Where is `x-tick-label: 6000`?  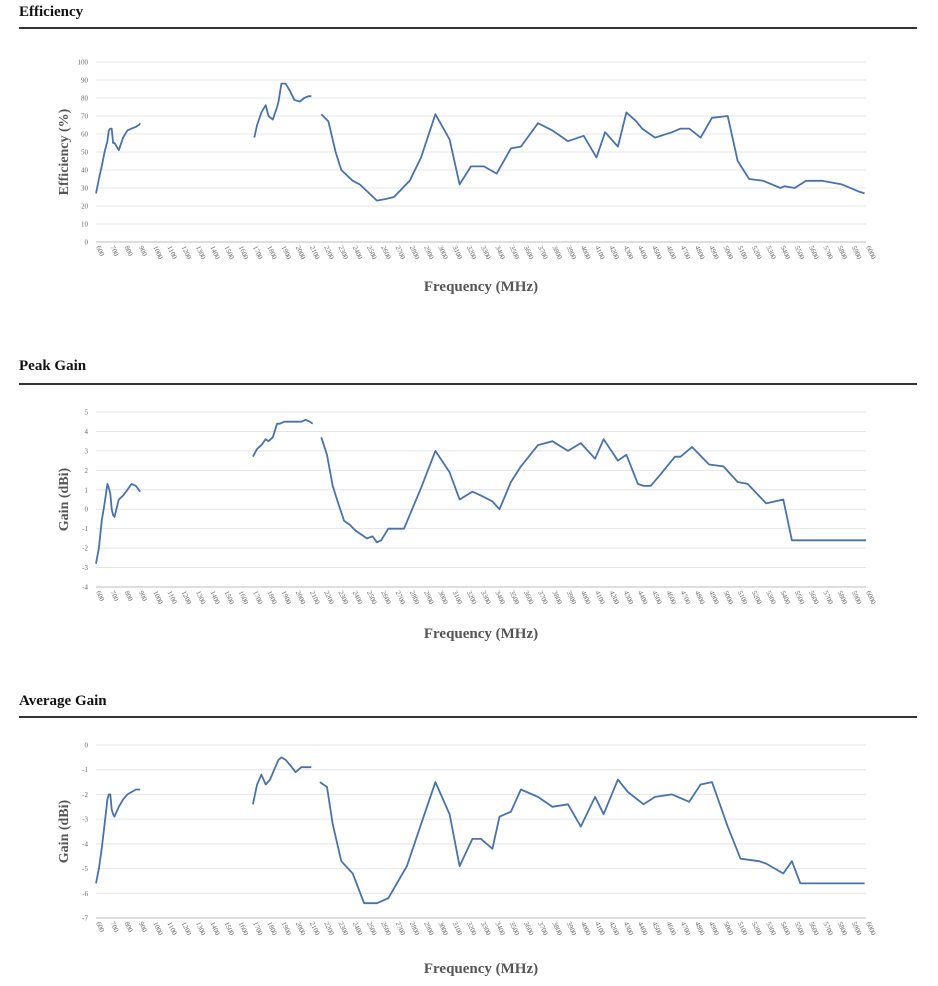 x-tick-label: 6000 is located at coordinates (870, 928).